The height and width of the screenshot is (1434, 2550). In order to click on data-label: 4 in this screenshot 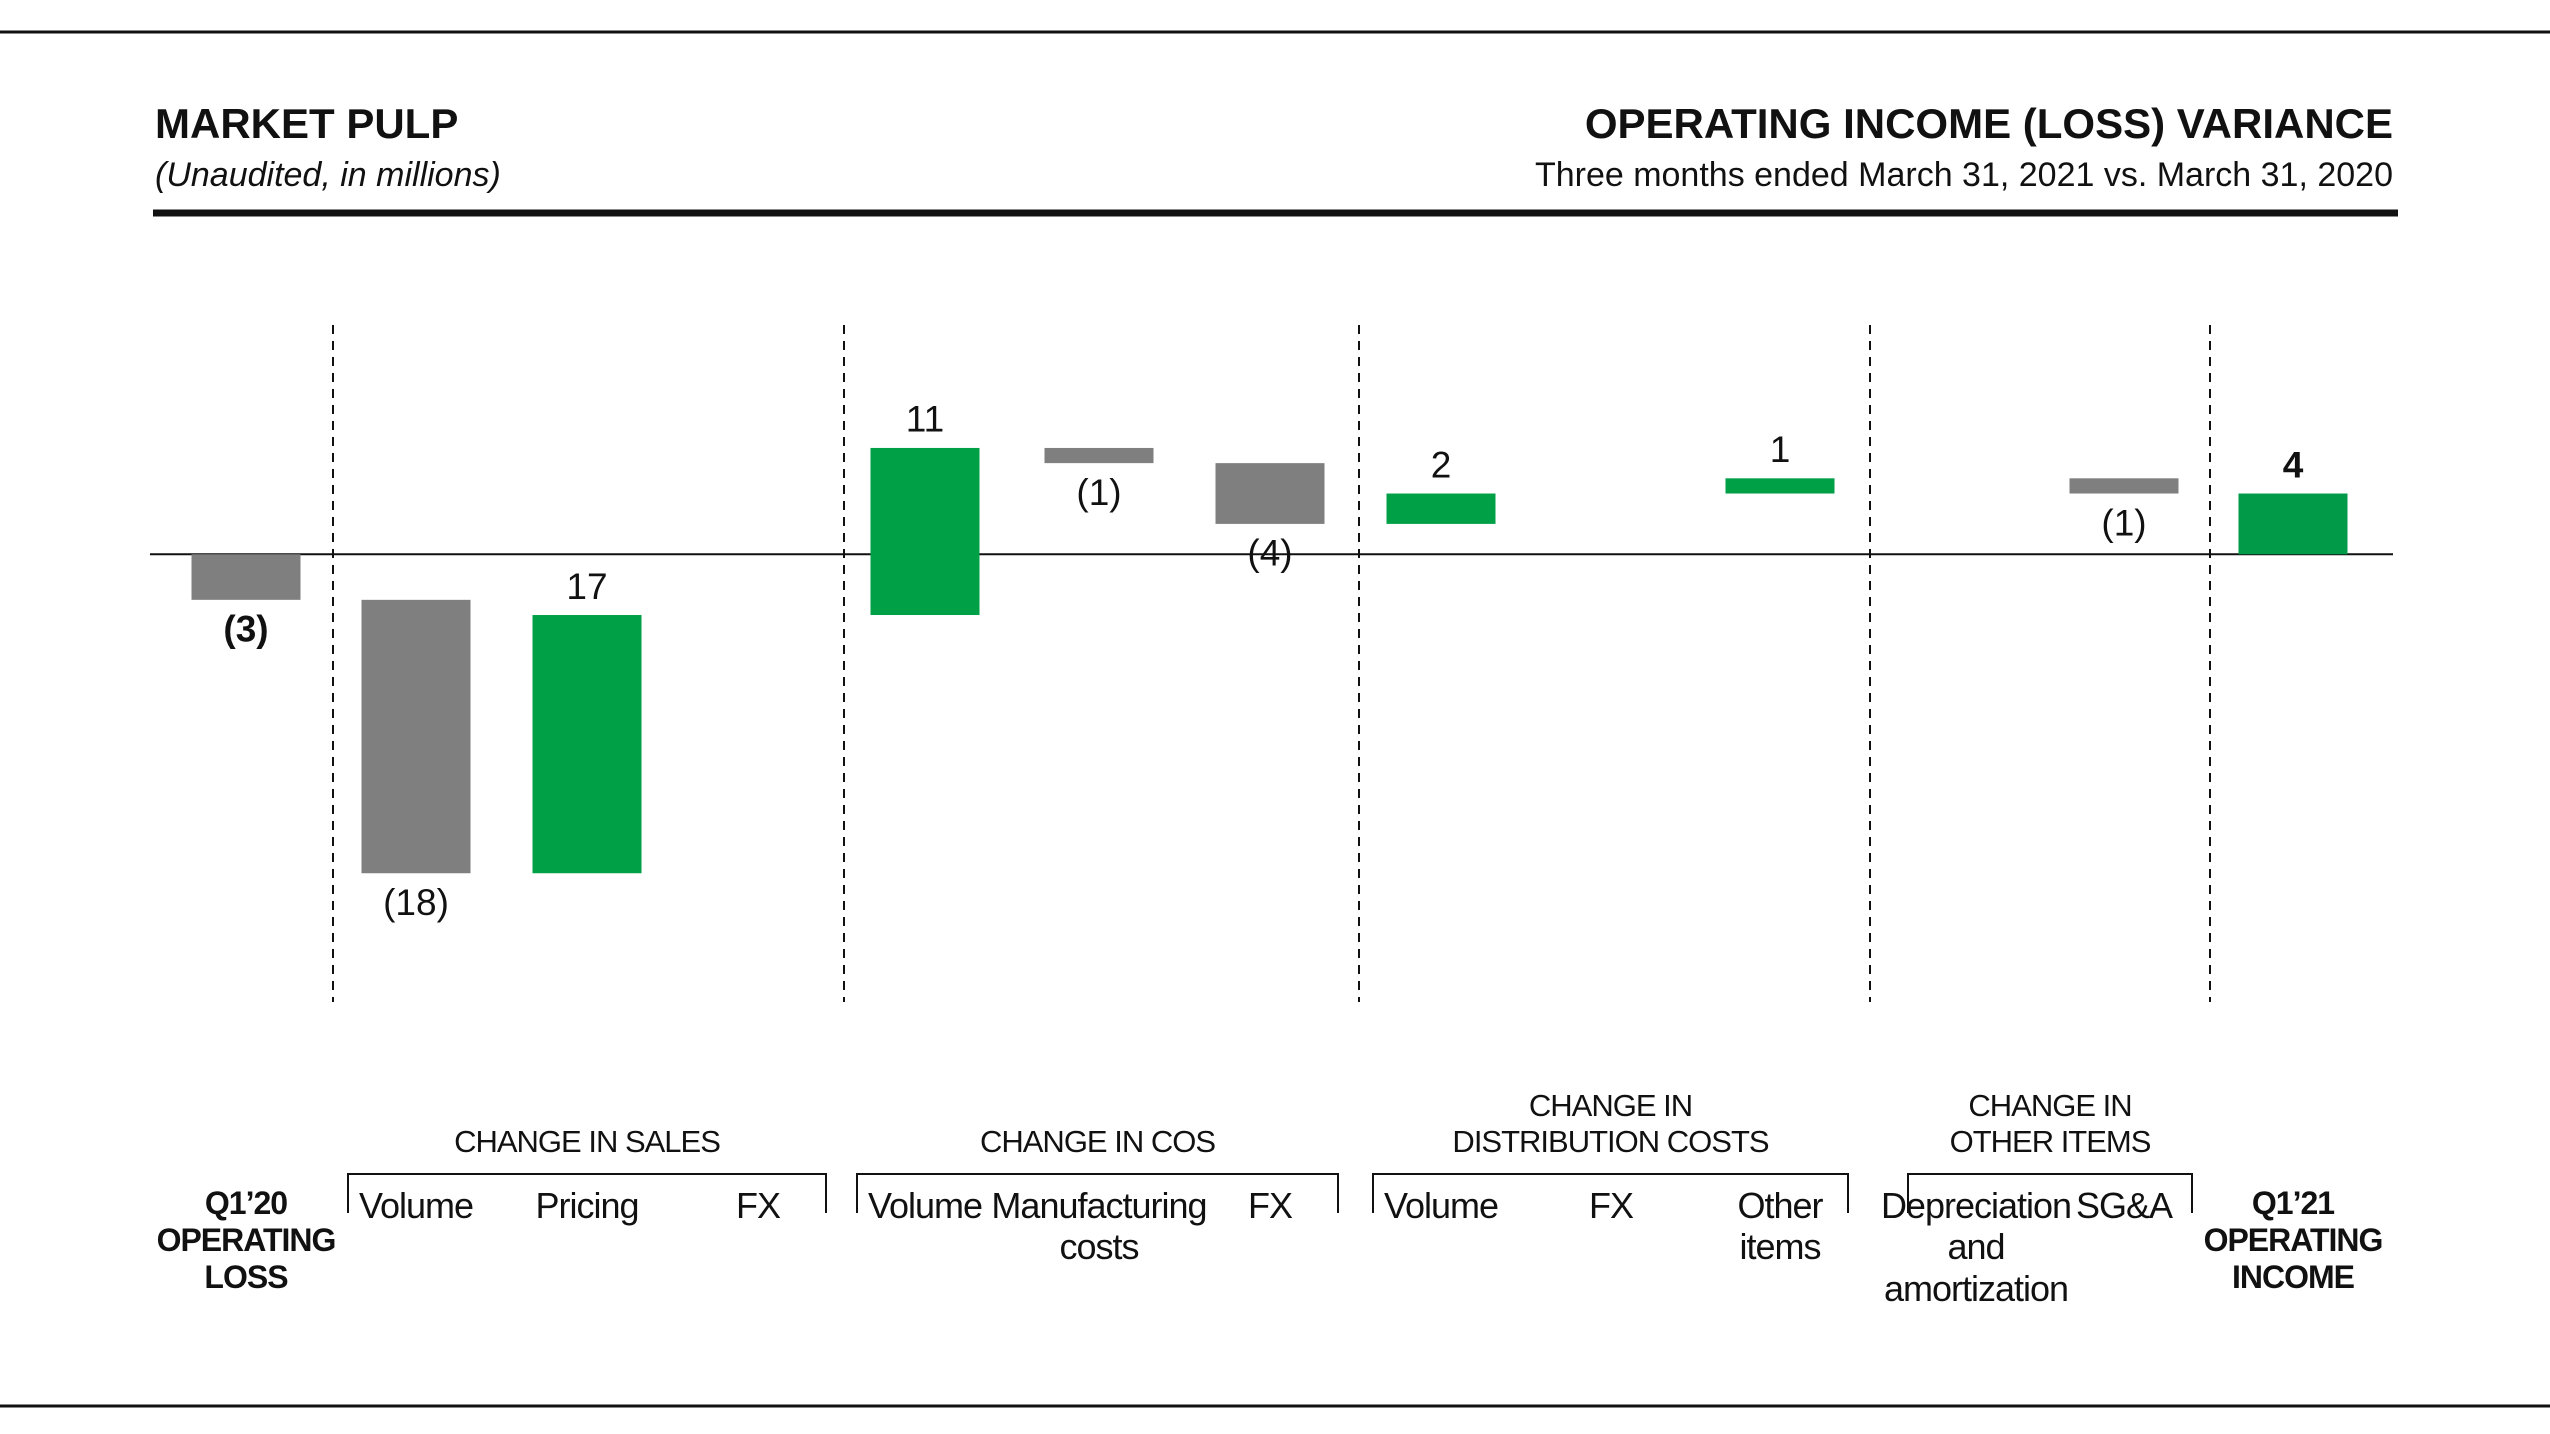, I will do `click(2293, 464)`.